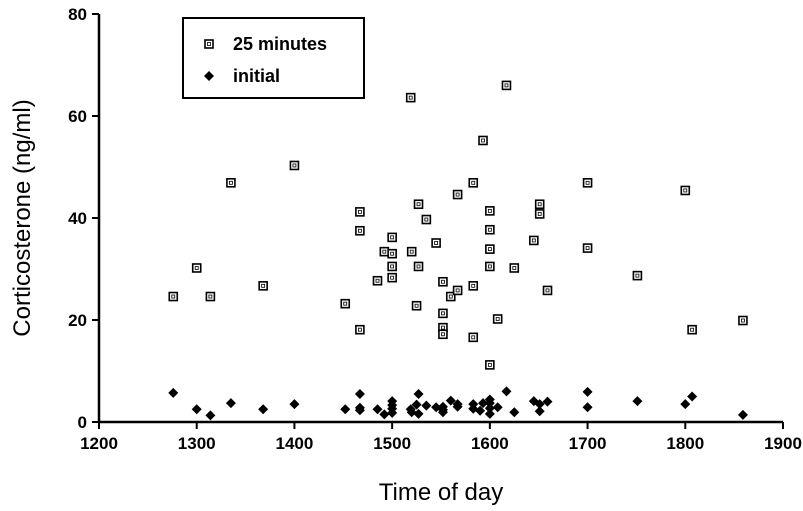  Describe the element at coordinates (99, 443) in the screenshot. I see `x-tick-label: 1200` at that location.